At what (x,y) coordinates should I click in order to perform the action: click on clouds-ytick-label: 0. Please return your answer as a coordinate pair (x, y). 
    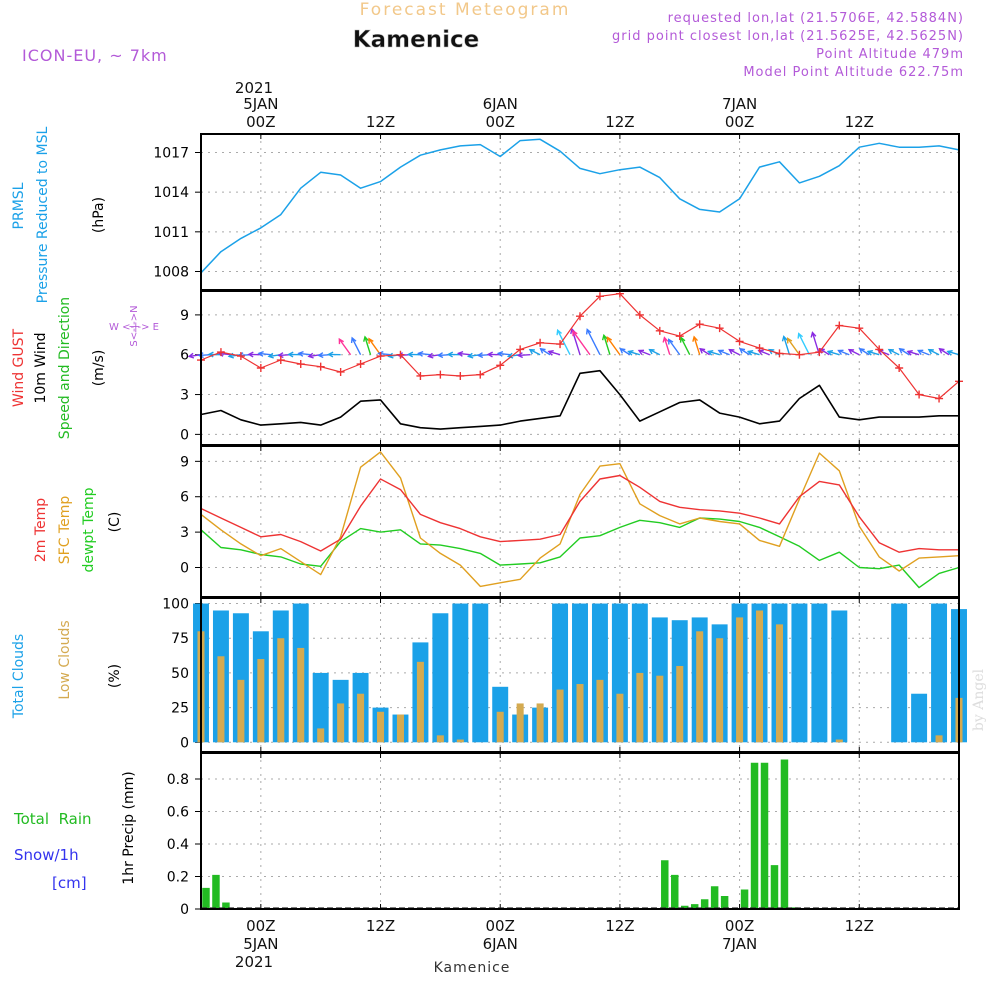
    Looking at the image, I should click on (184, 743).